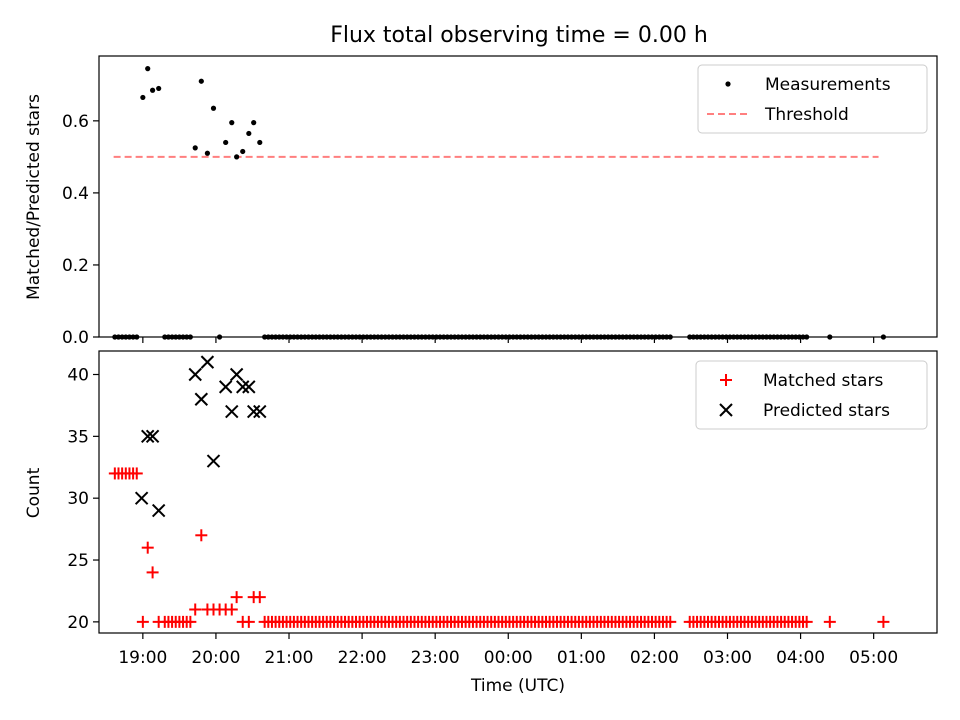 Image resolution: width=960 pixels, height=720 pixels. What do you see at coordinates (75, 266) in the screenshot?
I see `ratio-y-tick-label: 0.2` at bounding box center [75, 266].